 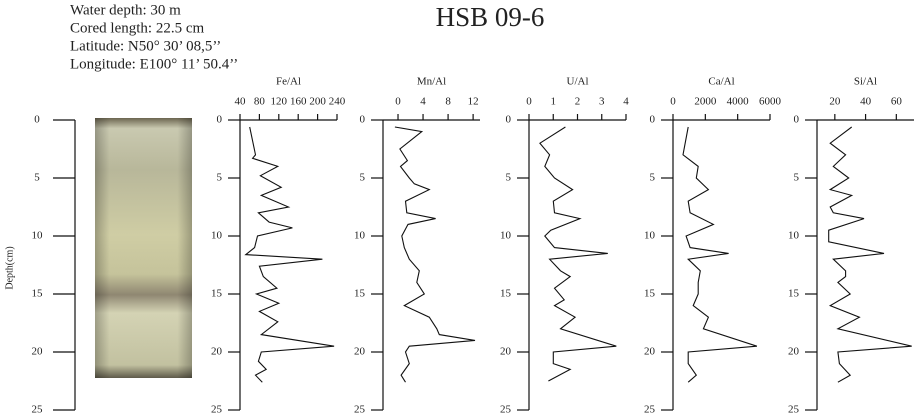 What do you see at coordinates (554, 102) in the screenshot?
I see `x-tick-label: 1` at bounding box center [554, 102].